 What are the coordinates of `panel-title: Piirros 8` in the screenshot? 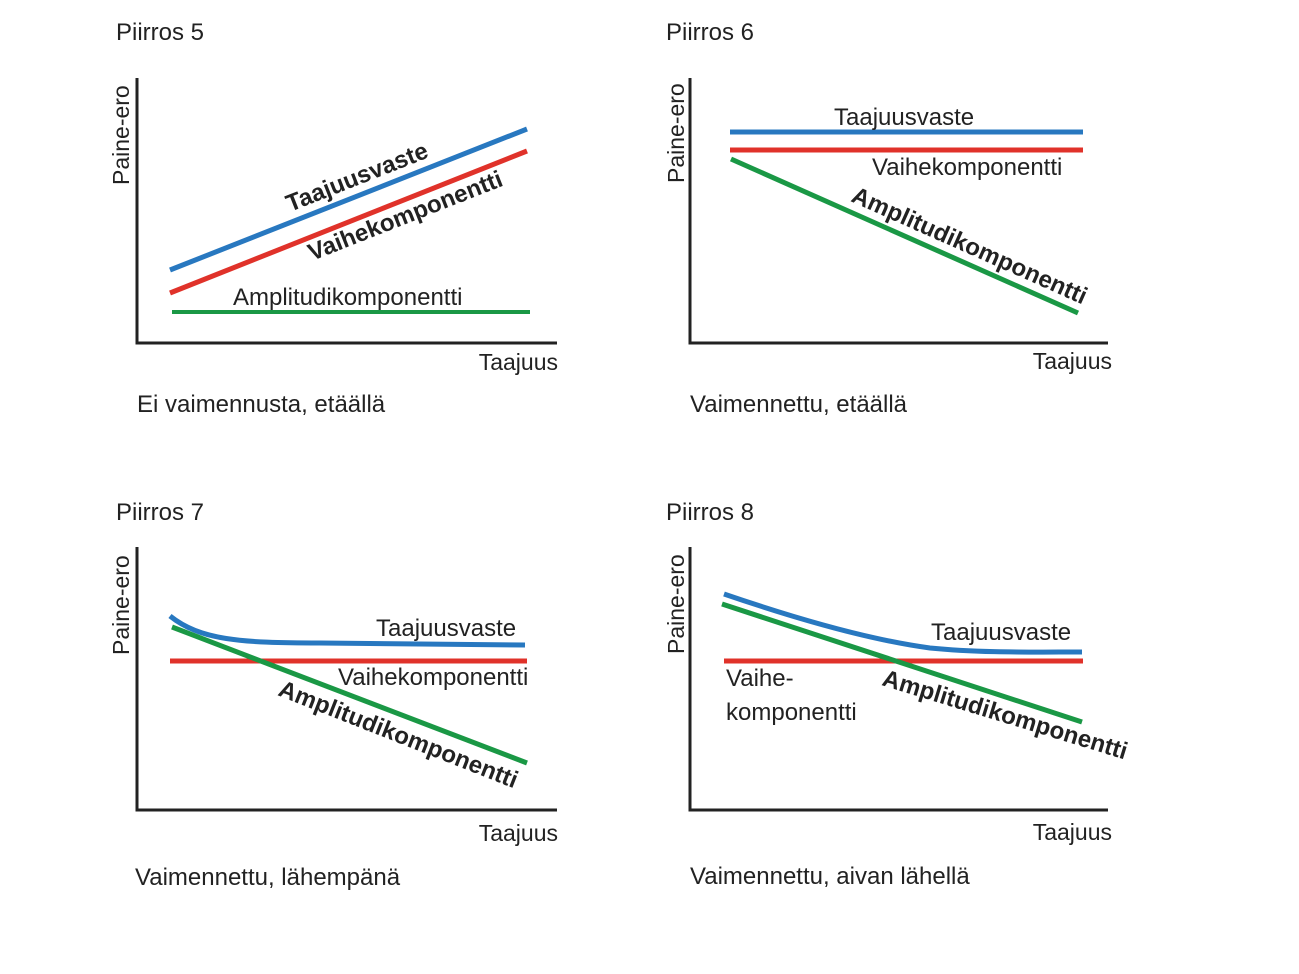 It's located at (710, 512).